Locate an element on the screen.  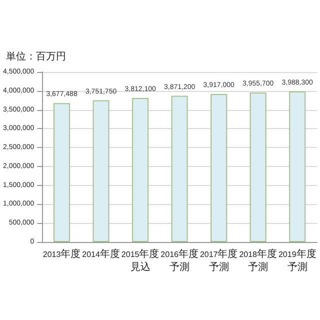
x-tick-label: 2014年度 is located at coordinates (101, 254).